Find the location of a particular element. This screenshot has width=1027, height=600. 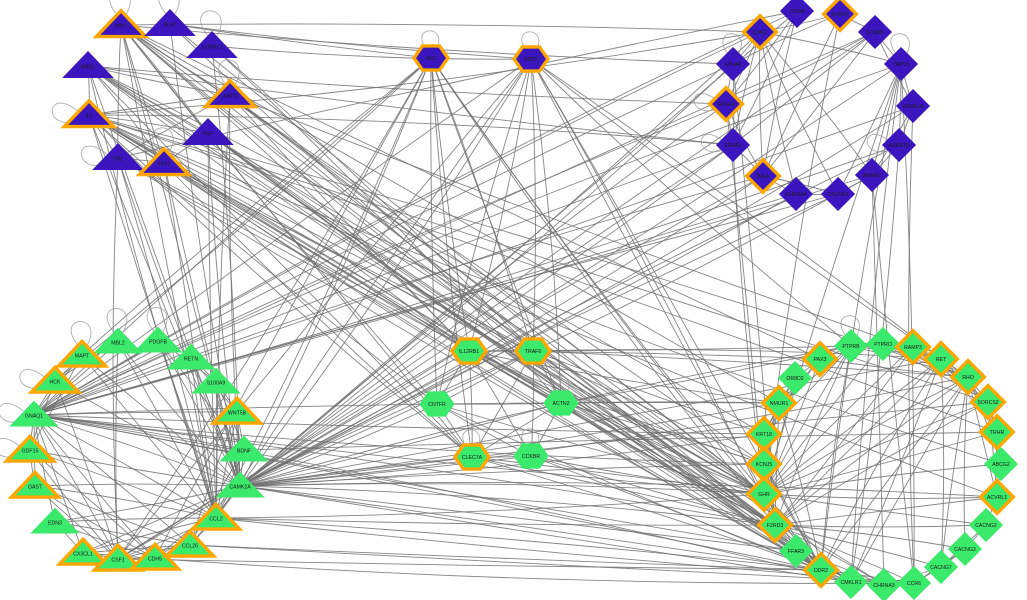

graph-node-itga8: ITGA8 is located at coordinates (797, 14).